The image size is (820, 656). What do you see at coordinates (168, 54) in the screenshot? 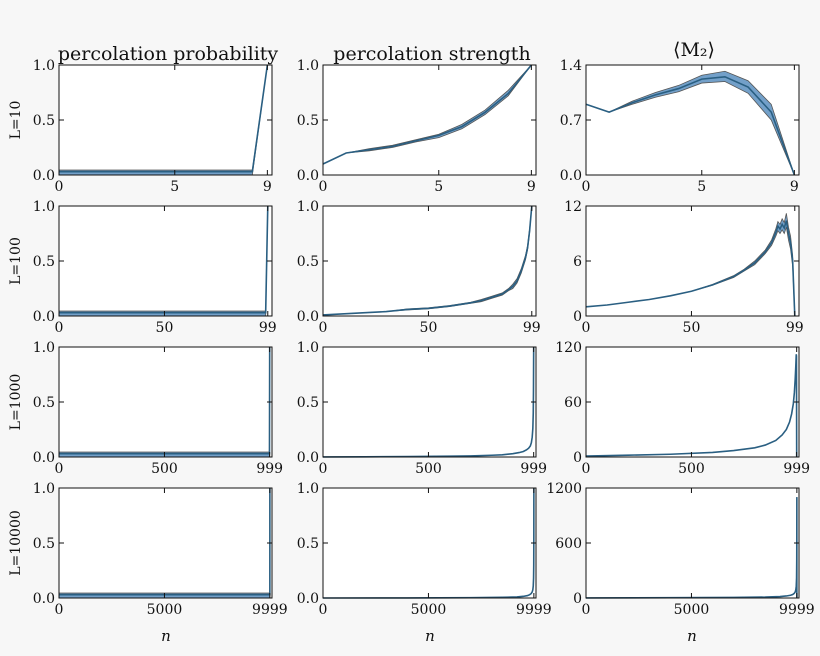
I see `col-title-percolation-probability: percolation probability` at bounding box center [168, 54].